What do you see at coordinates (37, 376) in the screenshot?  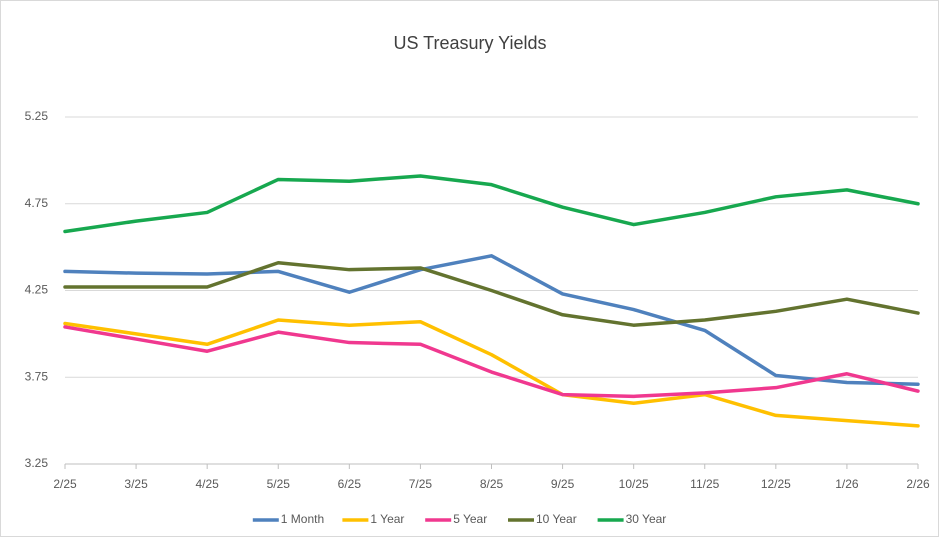 I see `y-tick-label: 3.75` at bounding box center [37, 376].